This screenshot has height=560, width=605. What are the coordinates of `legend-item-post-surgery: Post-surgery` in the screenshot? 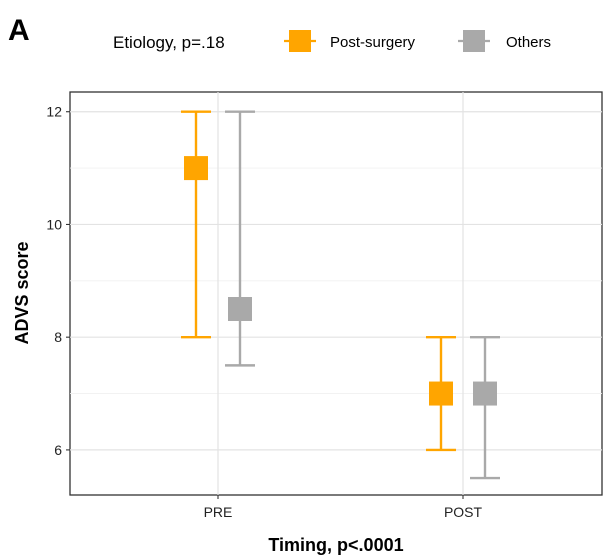 It's located at (350, 41).